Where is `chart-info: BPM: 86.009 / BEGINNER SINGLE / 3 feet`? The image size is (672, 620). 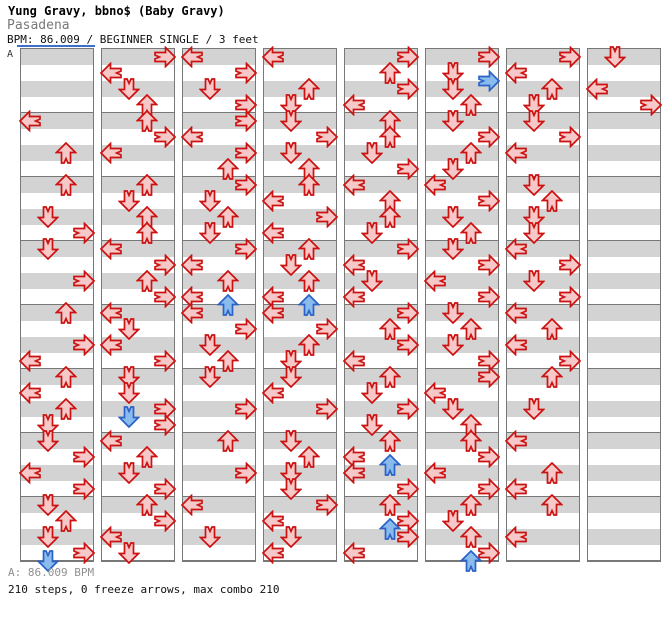 chart-info: BPM: 86.009 / BEGINNER SINGLE / 3 feet is located at coordinates (133, 39).